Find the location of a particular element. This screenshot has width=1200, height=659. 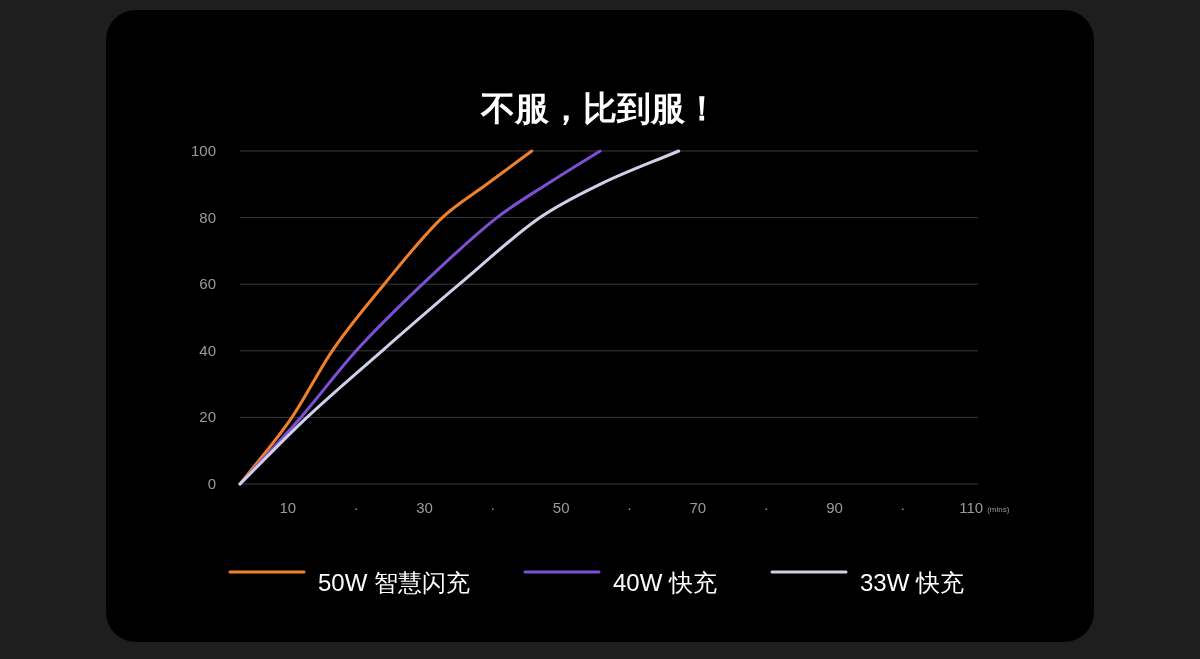

x-tick-label: 70 is located at coordinates (698, 507).